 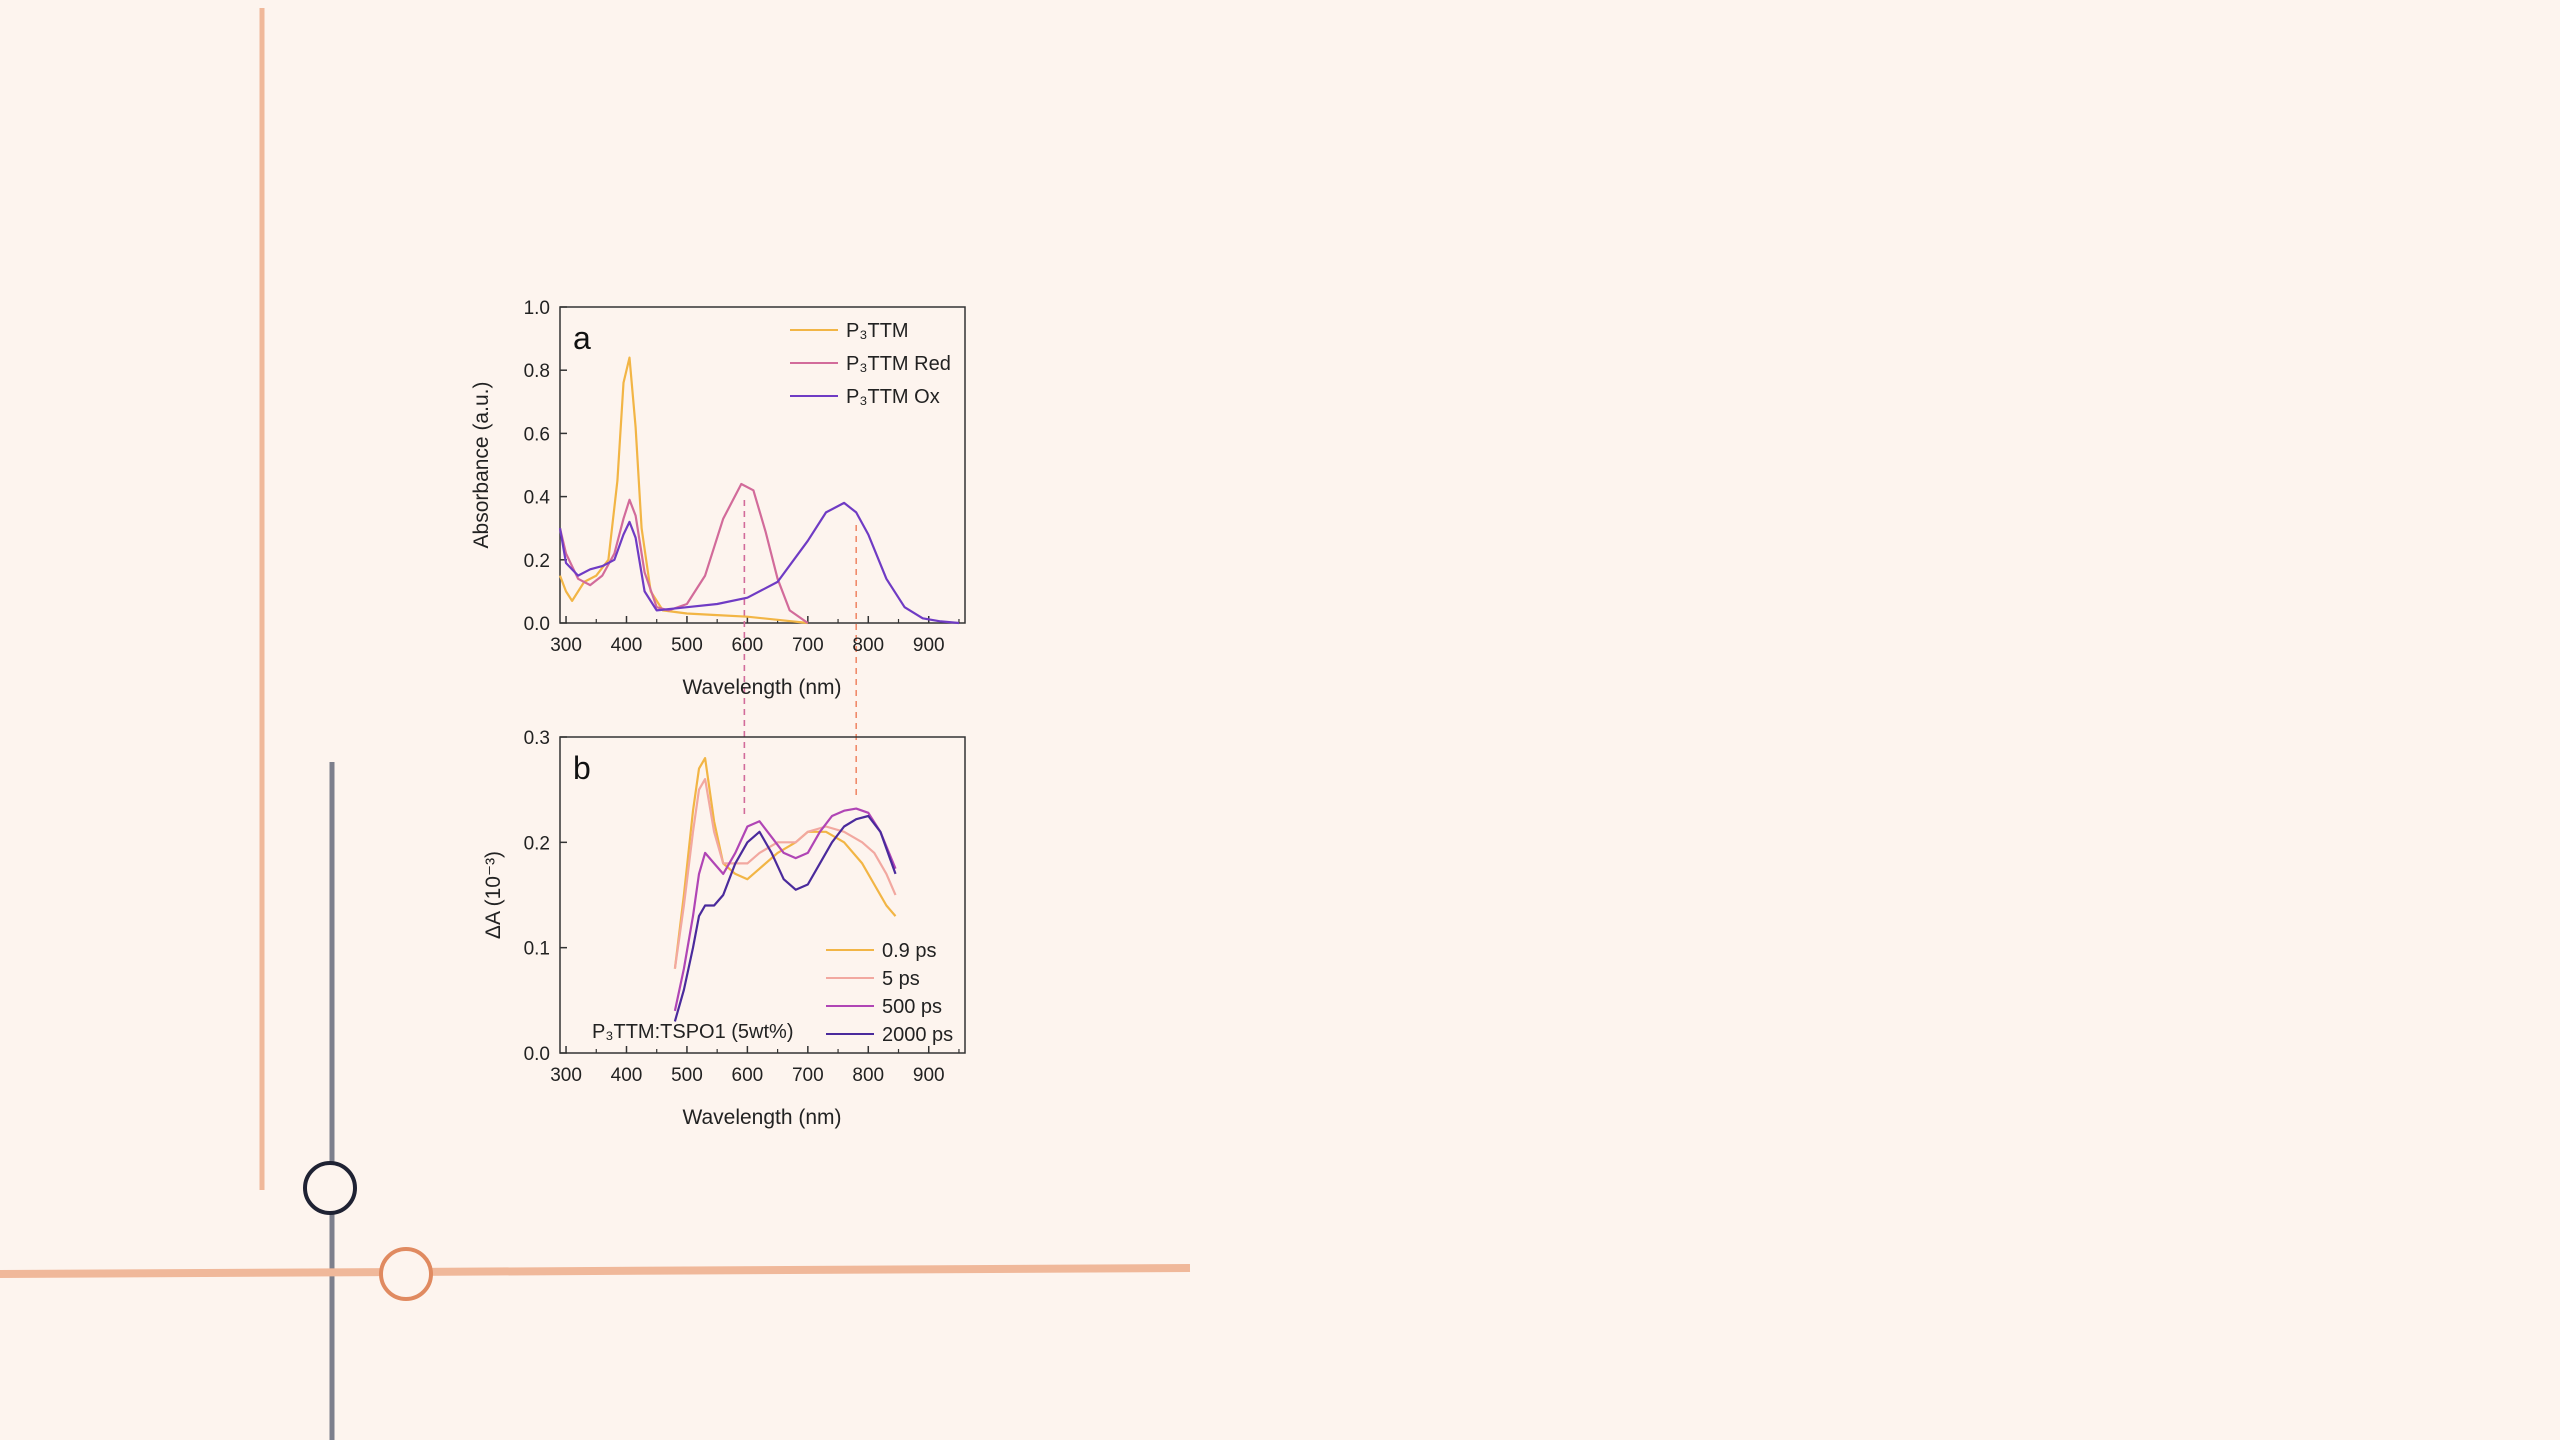 I want to click on panel-a-y-tick-label: 0.6, so click(x=537, y=434).